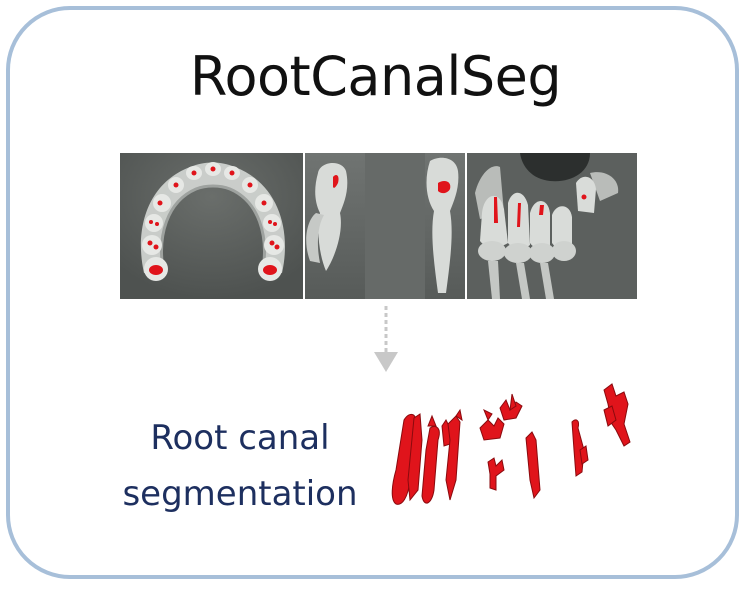 This screenshot has width=751, height=591. Describe the element at coordinates (386, 339) in the screenshot. I see `down-arrow-icon` at that location.